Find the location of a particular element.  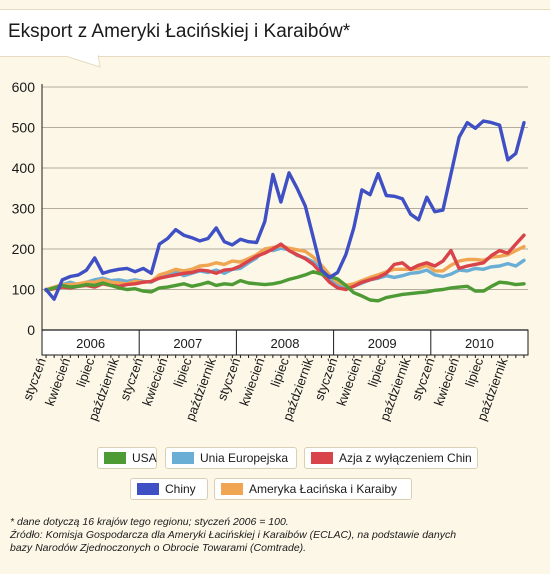

year-label: 2006 is located at coordinates (90, 343).